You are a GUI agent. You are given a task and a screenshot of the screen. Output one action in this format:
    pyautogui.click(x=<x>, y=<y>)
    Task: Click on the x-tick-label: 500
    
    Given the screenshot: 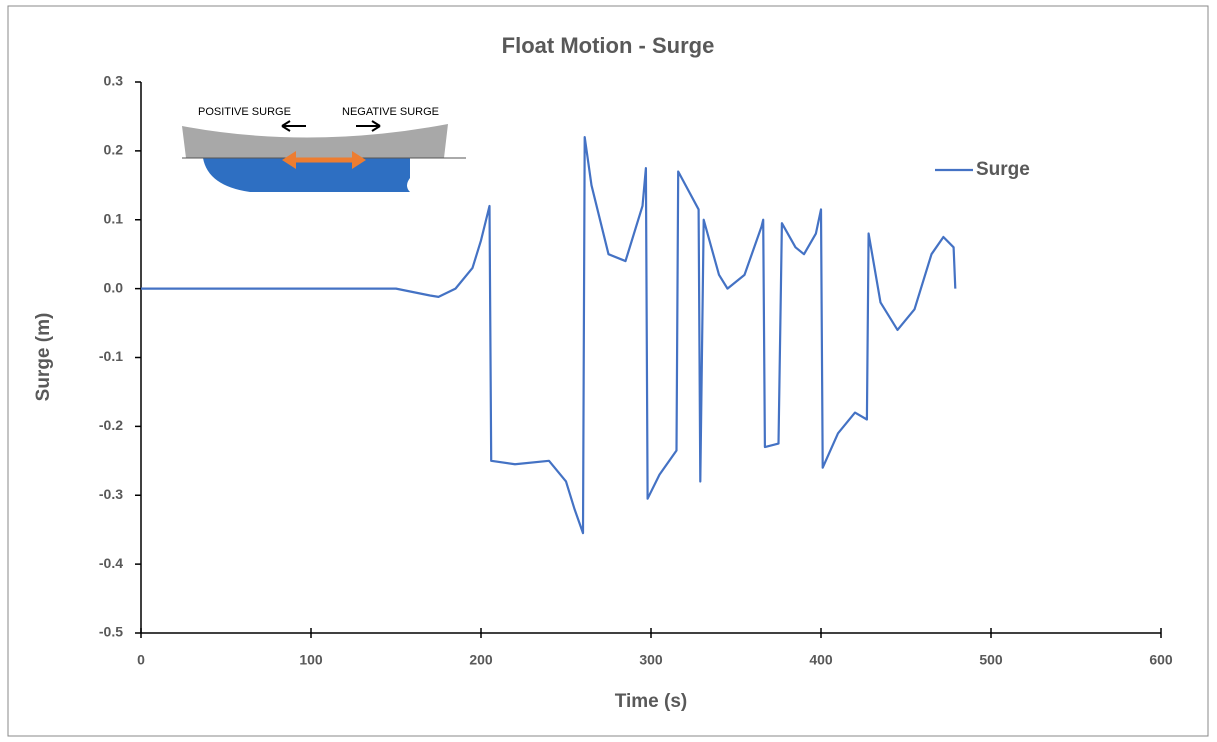 What is the action you would take?
    pyautogui.click(x=991, y=660)
    